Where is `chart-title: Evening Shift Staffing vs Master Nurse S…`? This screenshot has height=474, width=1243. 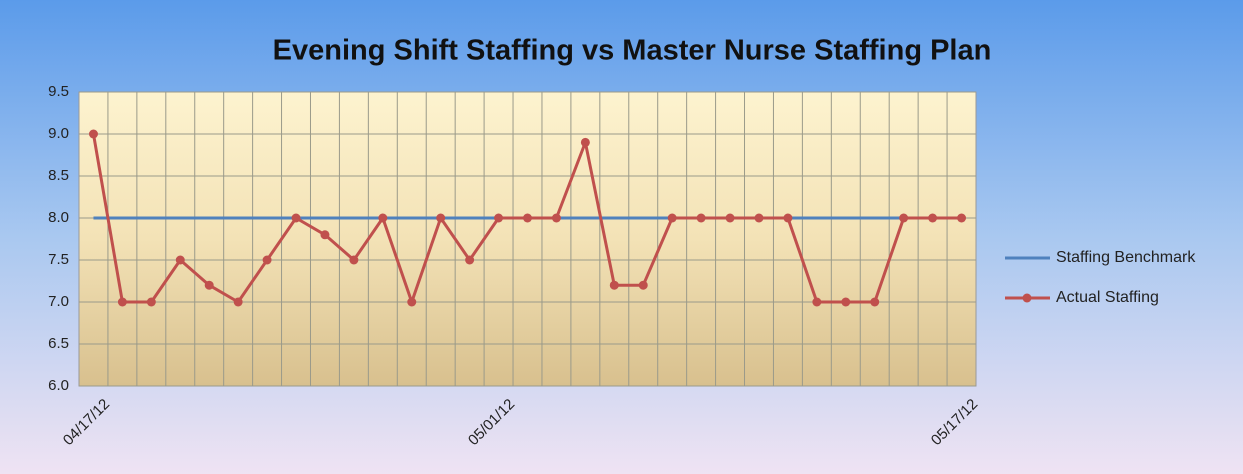 chart-title: Evening Shift Staffing vs Master Nurse S… is located at coordinates (632, 51).